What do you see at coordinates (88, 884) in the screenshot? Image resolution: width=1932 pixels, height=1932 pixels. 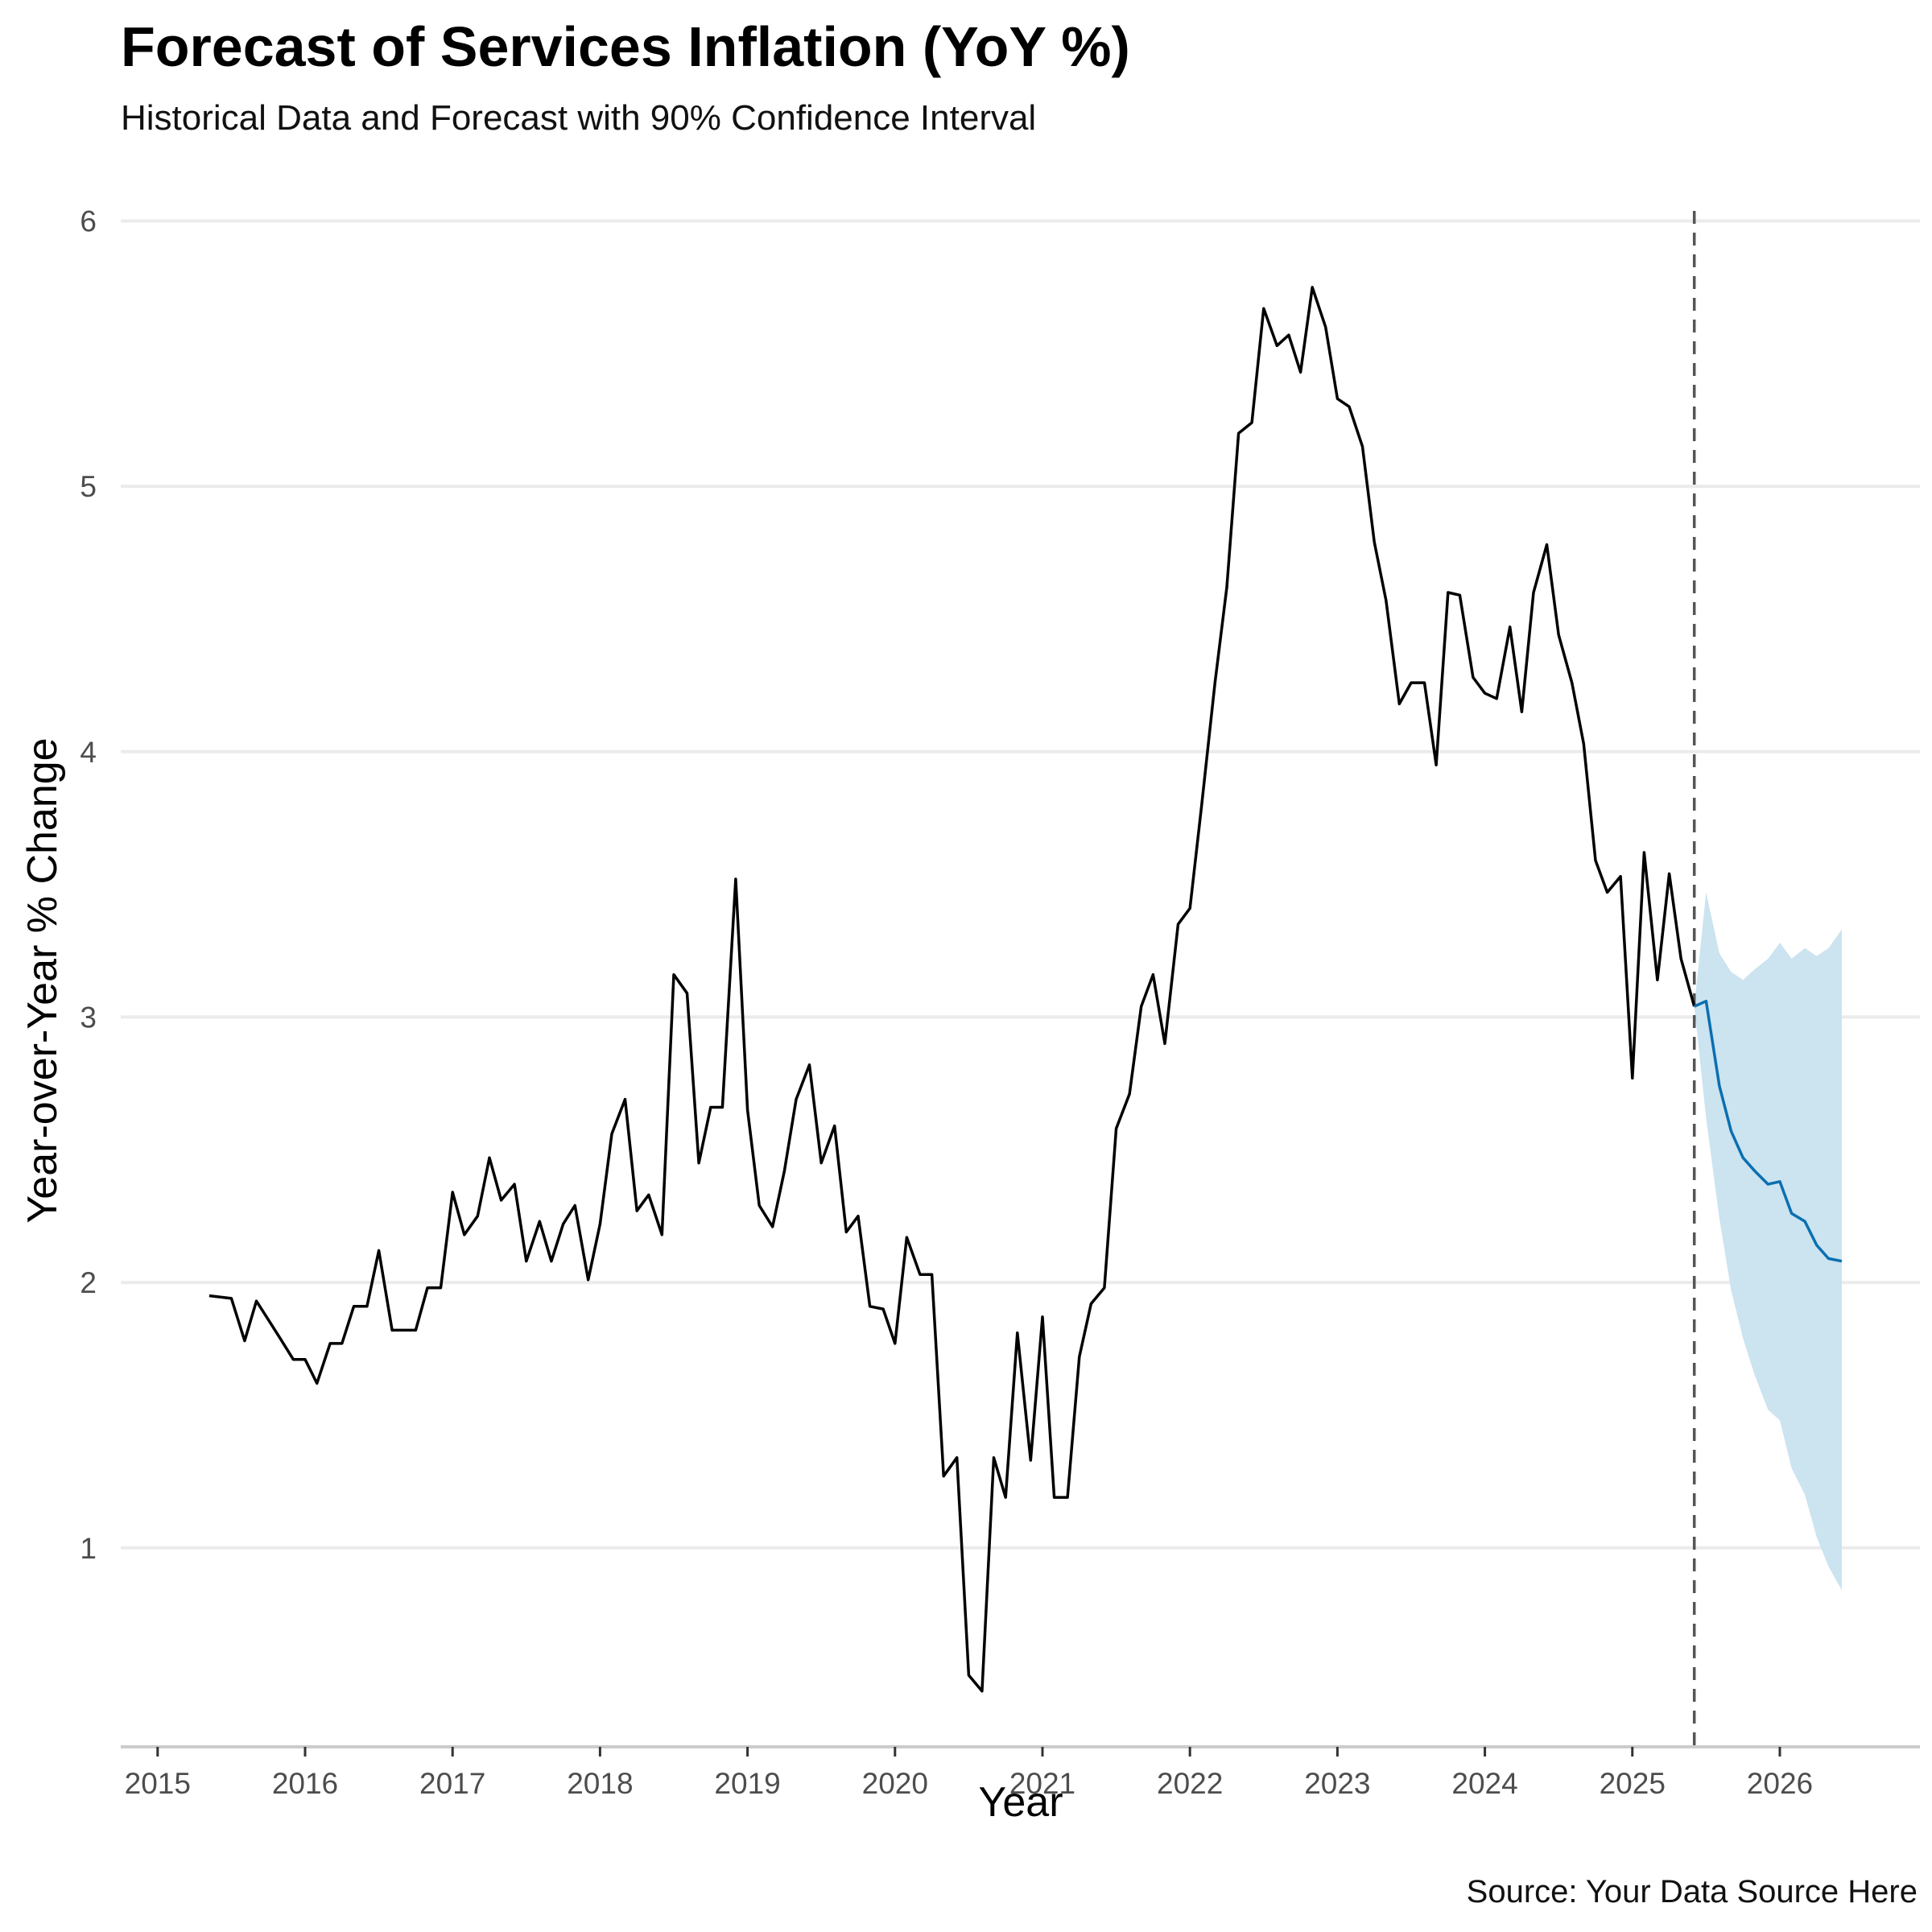 I see `y-axis: 1 2 3 4 5 6` at bounding box center [88, 884].